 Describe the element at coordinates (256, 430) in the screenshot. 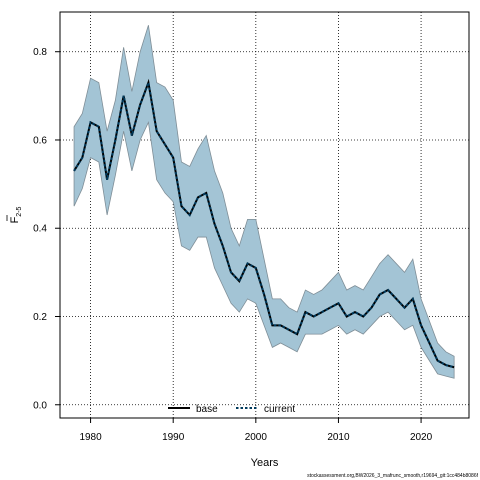

I see `x-axis: 1980 1990 2000 2010 2020` at that location.